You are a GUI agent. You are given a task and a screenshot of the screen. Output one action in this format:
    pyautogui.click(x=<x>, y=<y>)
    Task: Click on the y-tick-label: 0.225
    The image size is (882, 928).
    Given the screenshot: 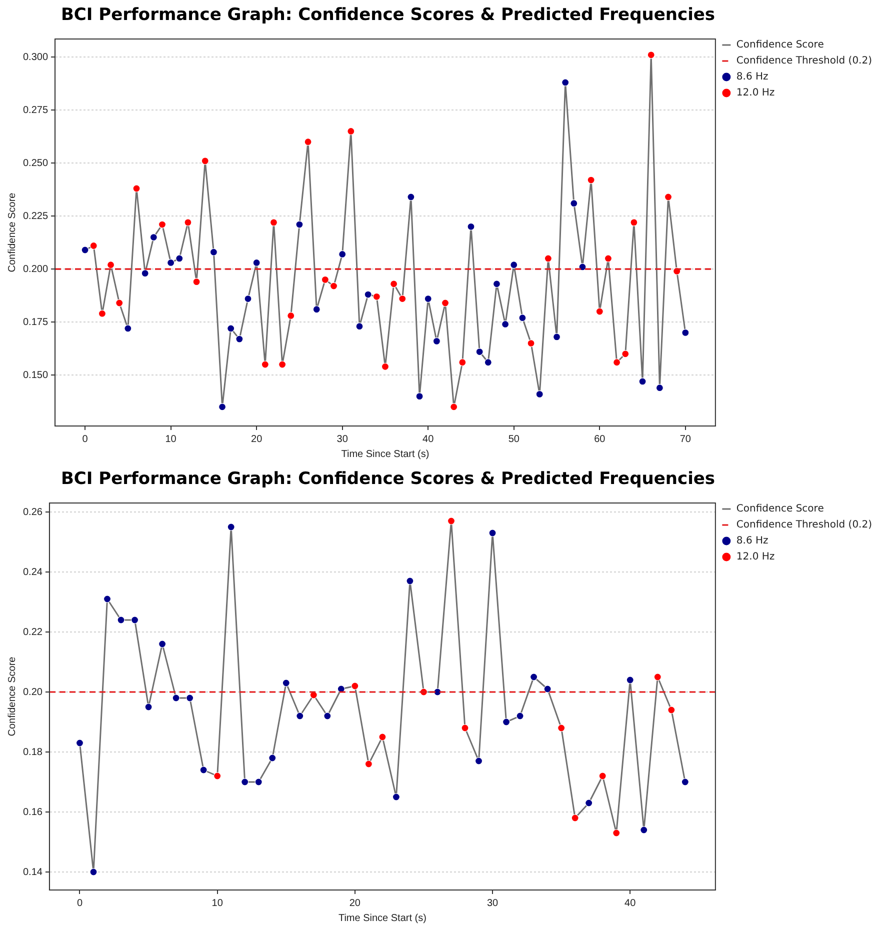 What is the action you would take?
    pyautogui.click(x=35, y=216)
    